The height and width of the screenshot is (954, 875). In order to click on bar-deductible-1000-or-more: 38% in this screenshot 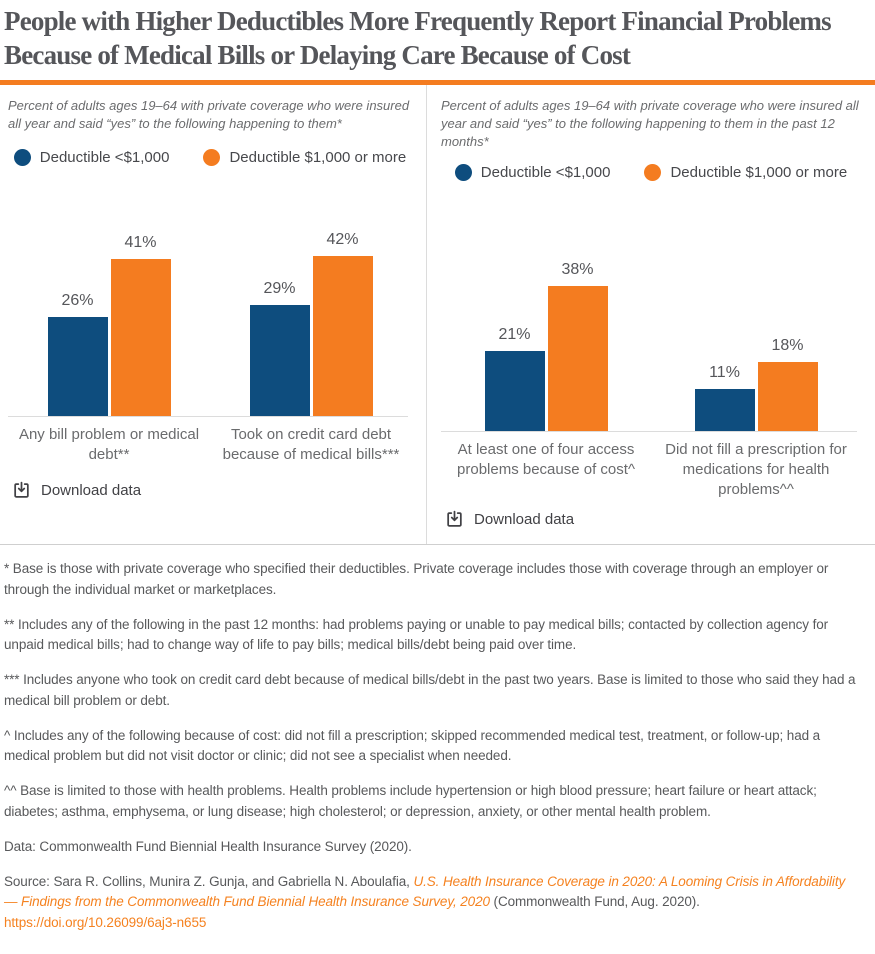, I will do `click(577, 346)`.